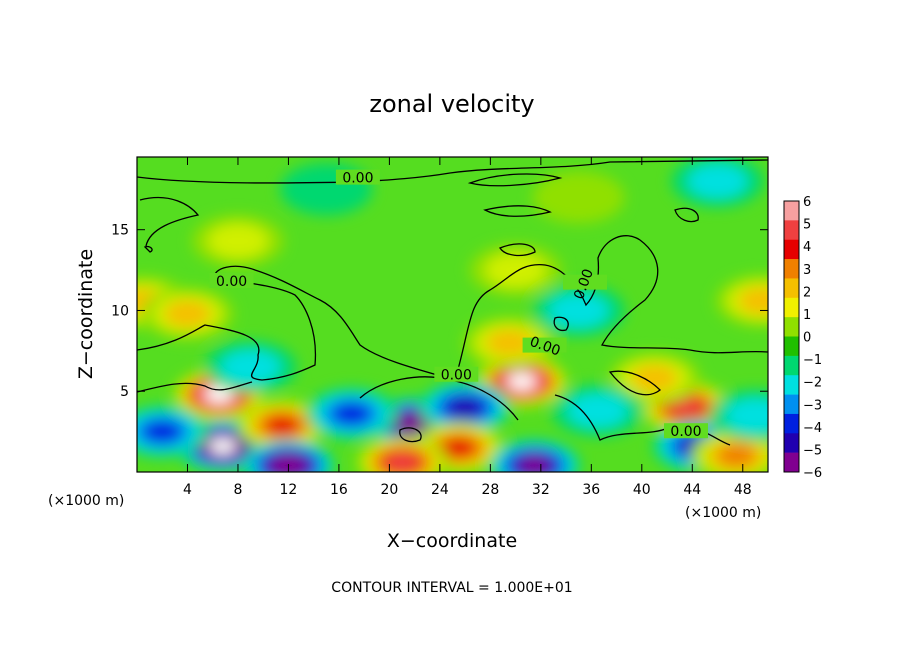 The width and height of the screenshot is (904, 654). What do you see at coordinates (807, 292) in the screenshot?
I see `colorbar-label-4: 2` at bounding box center [807, 292].